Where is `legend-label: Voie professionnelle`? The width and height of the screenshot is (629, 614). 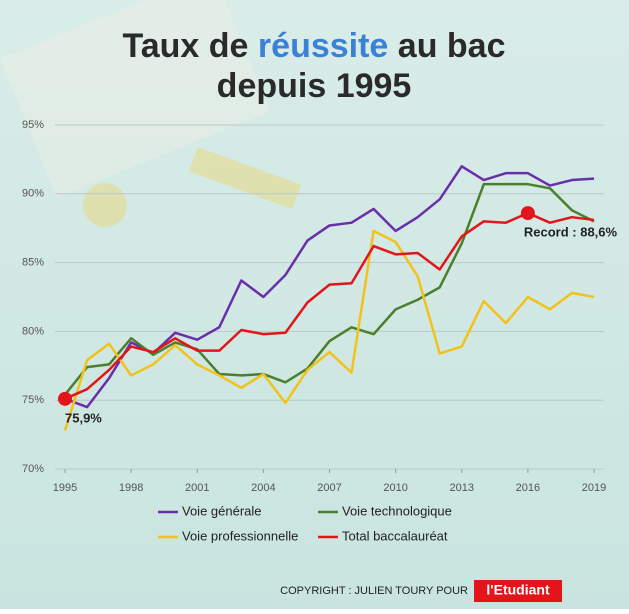 legend-label: Voie professionnelle is located at coordinates (240, 535).